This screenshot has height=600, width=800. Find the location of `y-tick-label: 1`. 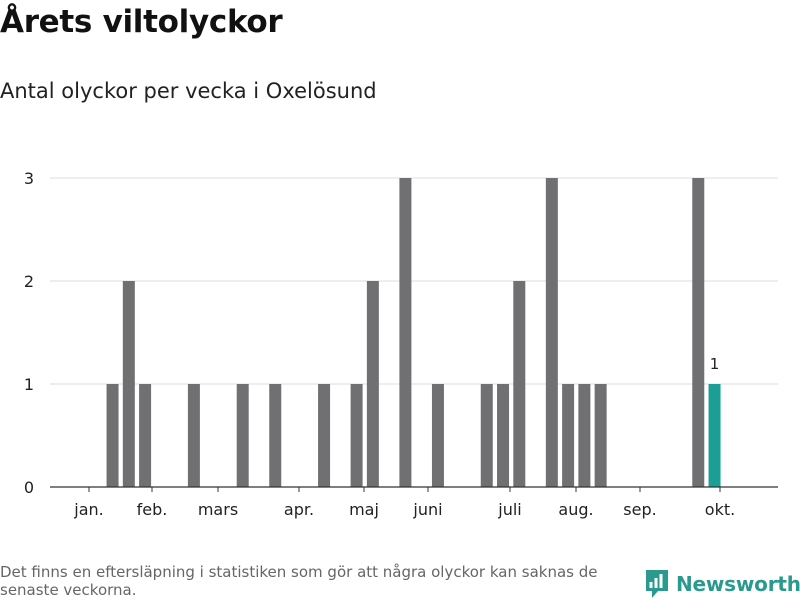

y-tick-label: 1 is located at coordinates (29, 384).